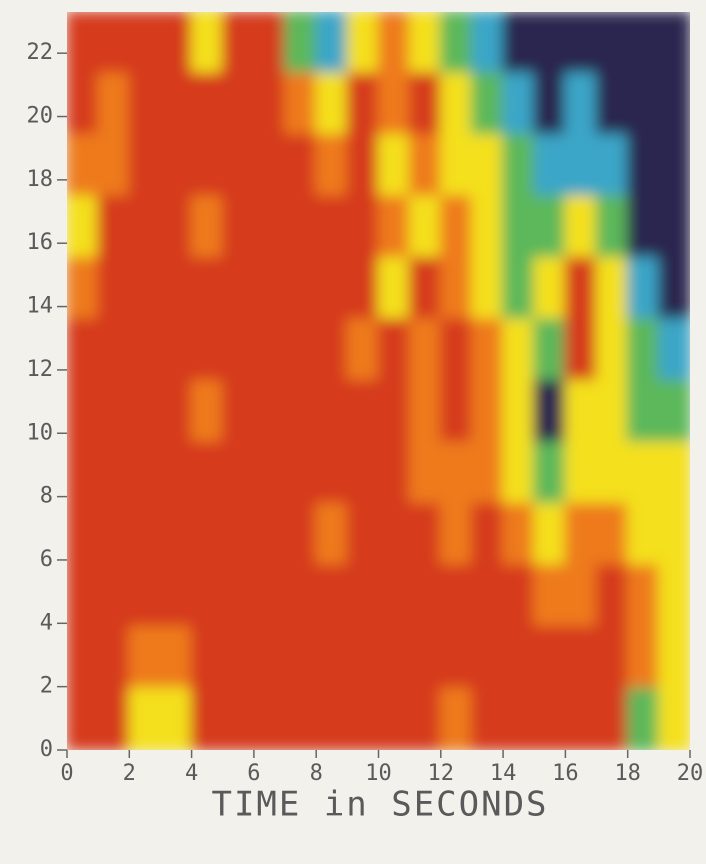  I want to click on y-tick-label: 2, so click(46, 686).